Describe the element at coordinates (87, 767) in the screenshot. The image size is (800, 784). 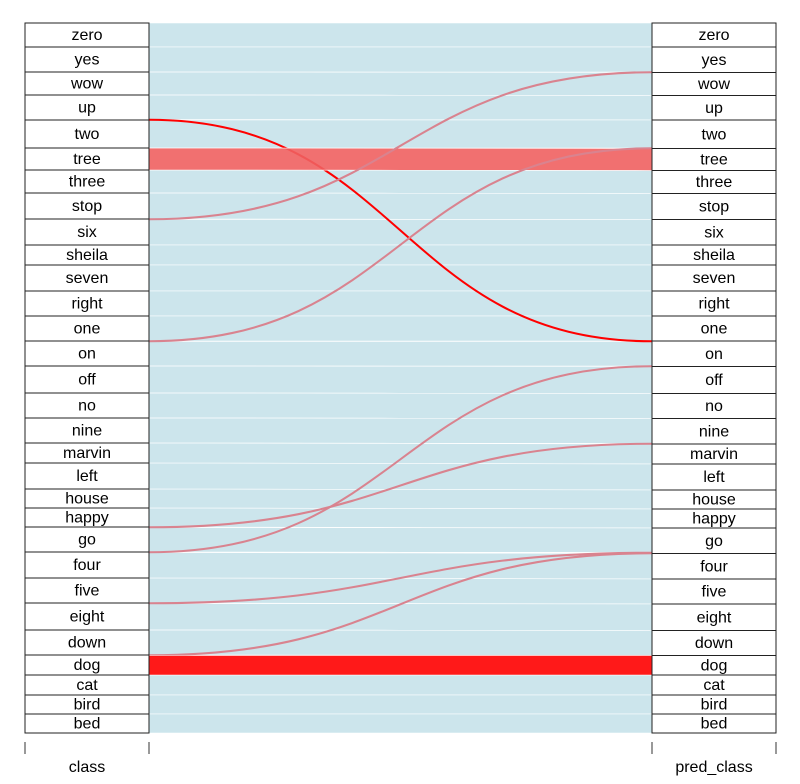
I see `axis-label: class` at that location.